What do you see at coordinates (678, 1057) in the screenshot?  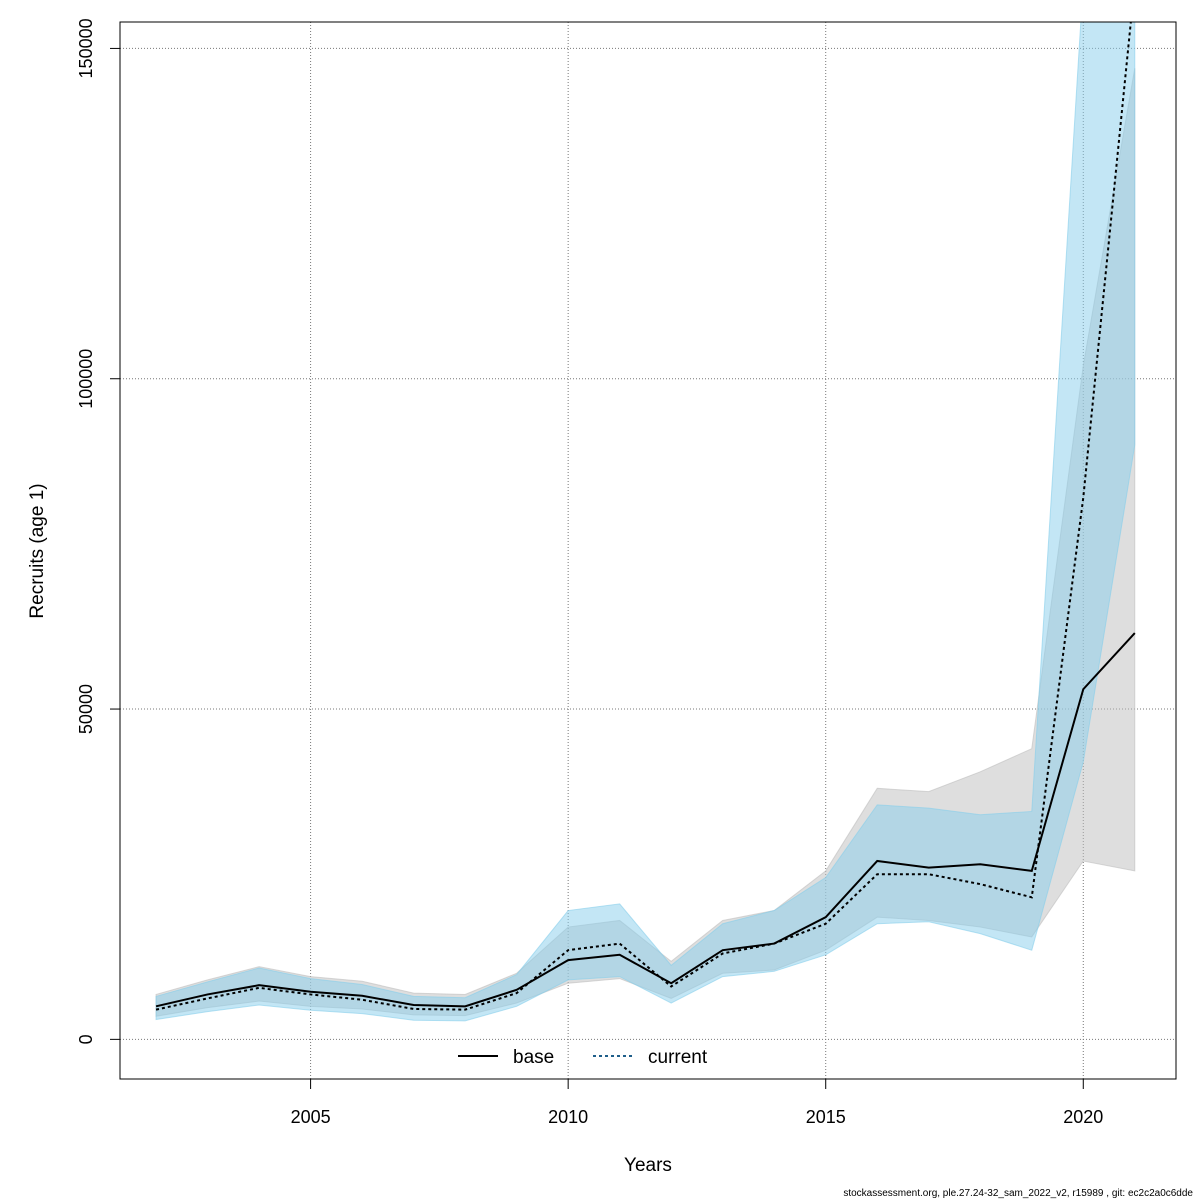 I see `legend-label-current: current` at bounding box center [678, 1057].